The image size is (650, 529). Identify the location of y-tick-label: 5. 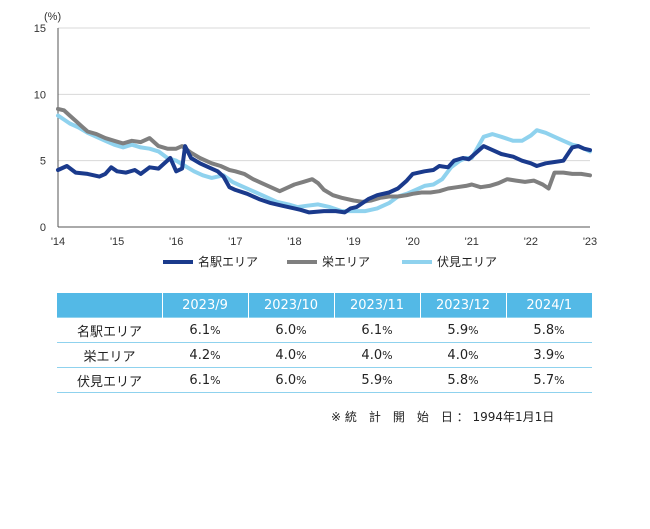
(43, 162).